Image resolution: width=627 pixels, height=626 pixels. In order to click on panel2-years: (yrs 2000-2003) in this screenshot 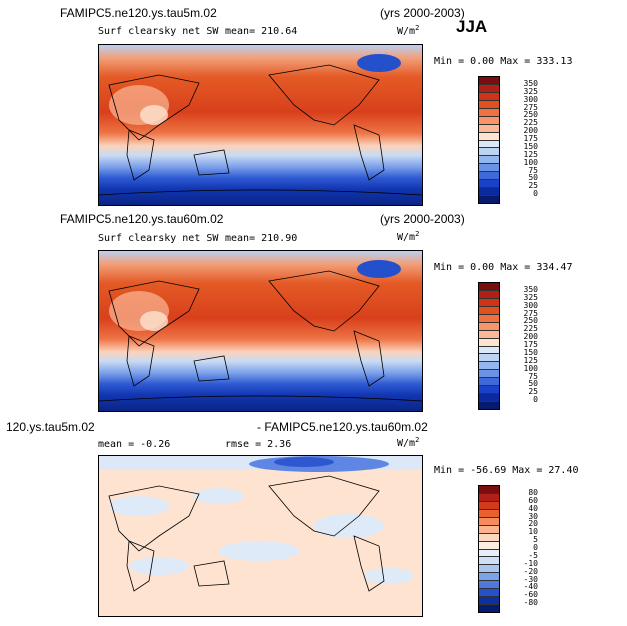, I will do `click(422, 219)`.